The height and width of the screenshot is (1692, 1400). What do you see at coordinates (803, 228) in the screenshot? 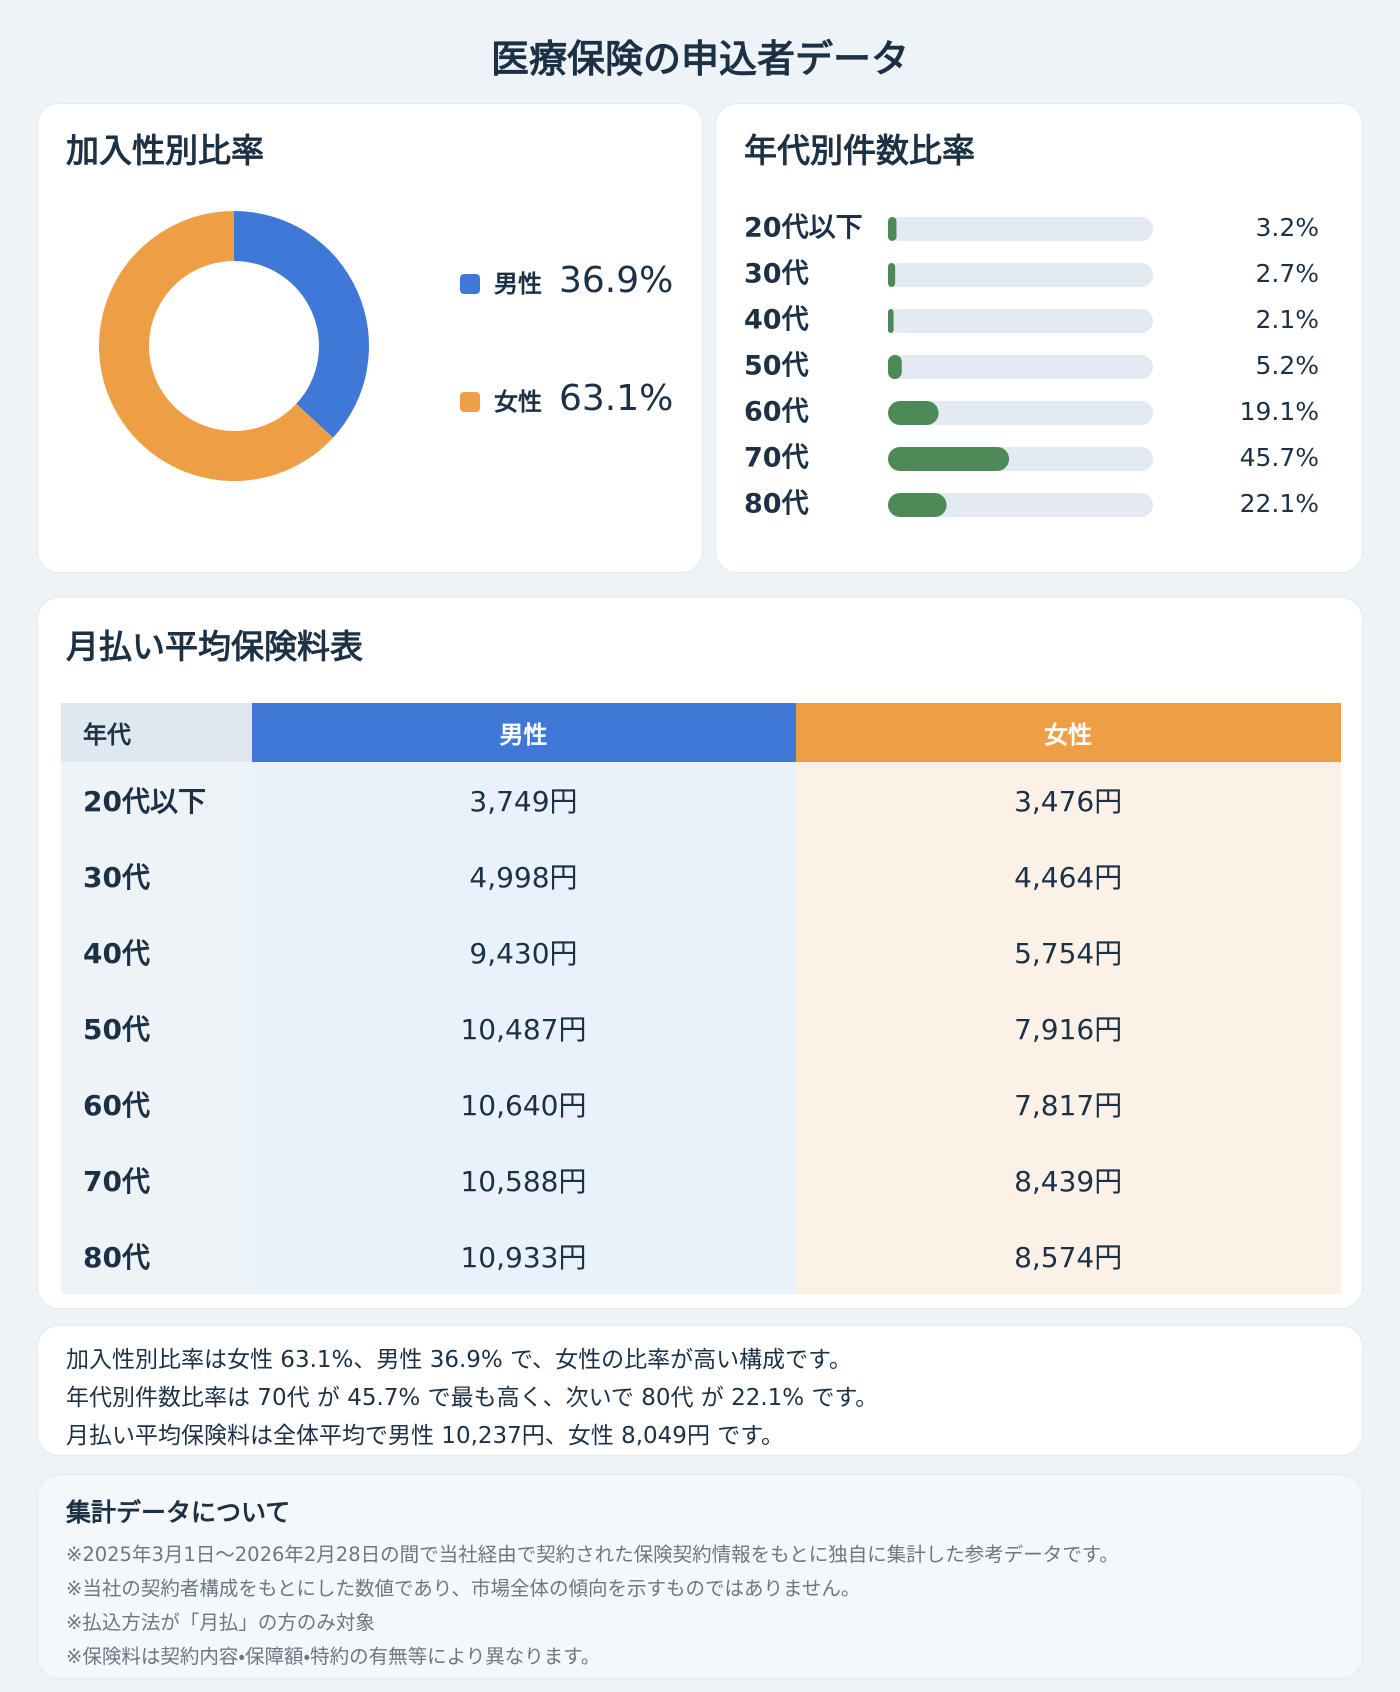
I see `bar-category: 20代以下` at bounding box center [803, 228].